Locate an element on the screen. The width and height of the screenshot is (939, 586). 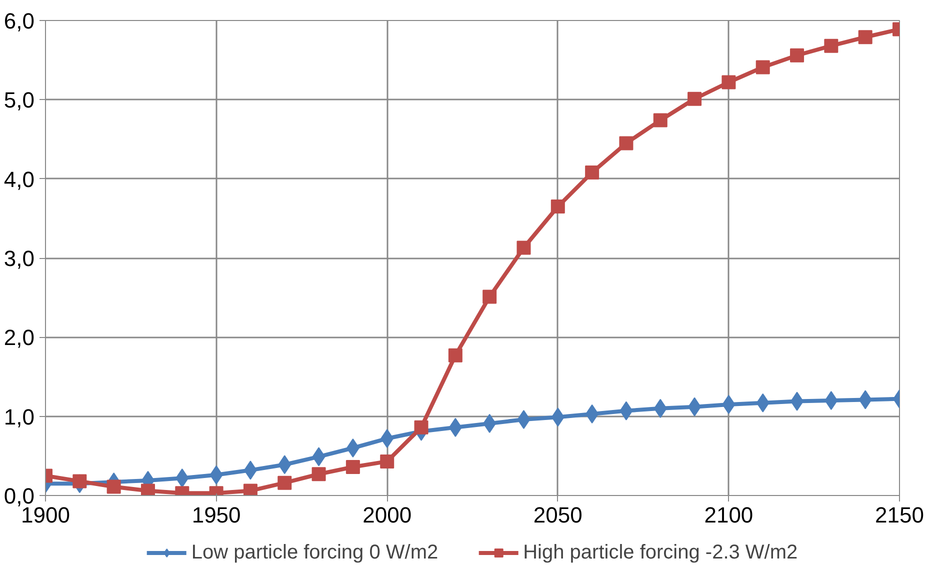
x-tick-label: 2050 is located at coordinates (557, 515).